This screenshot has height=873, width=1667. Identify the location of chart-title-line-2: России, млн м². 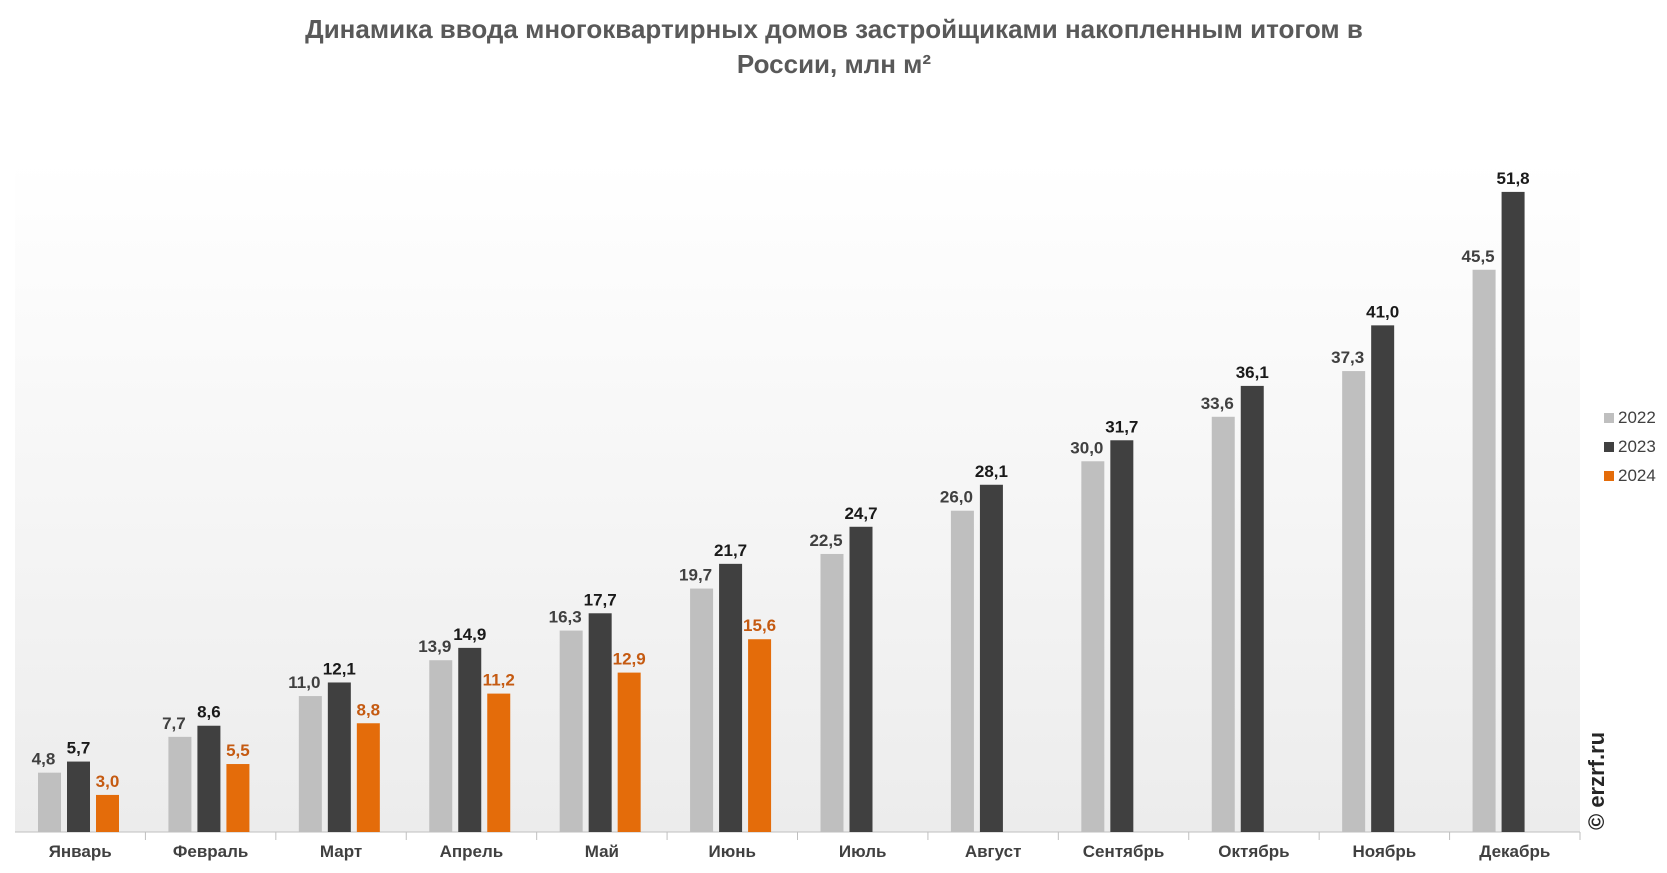
(834, 64).